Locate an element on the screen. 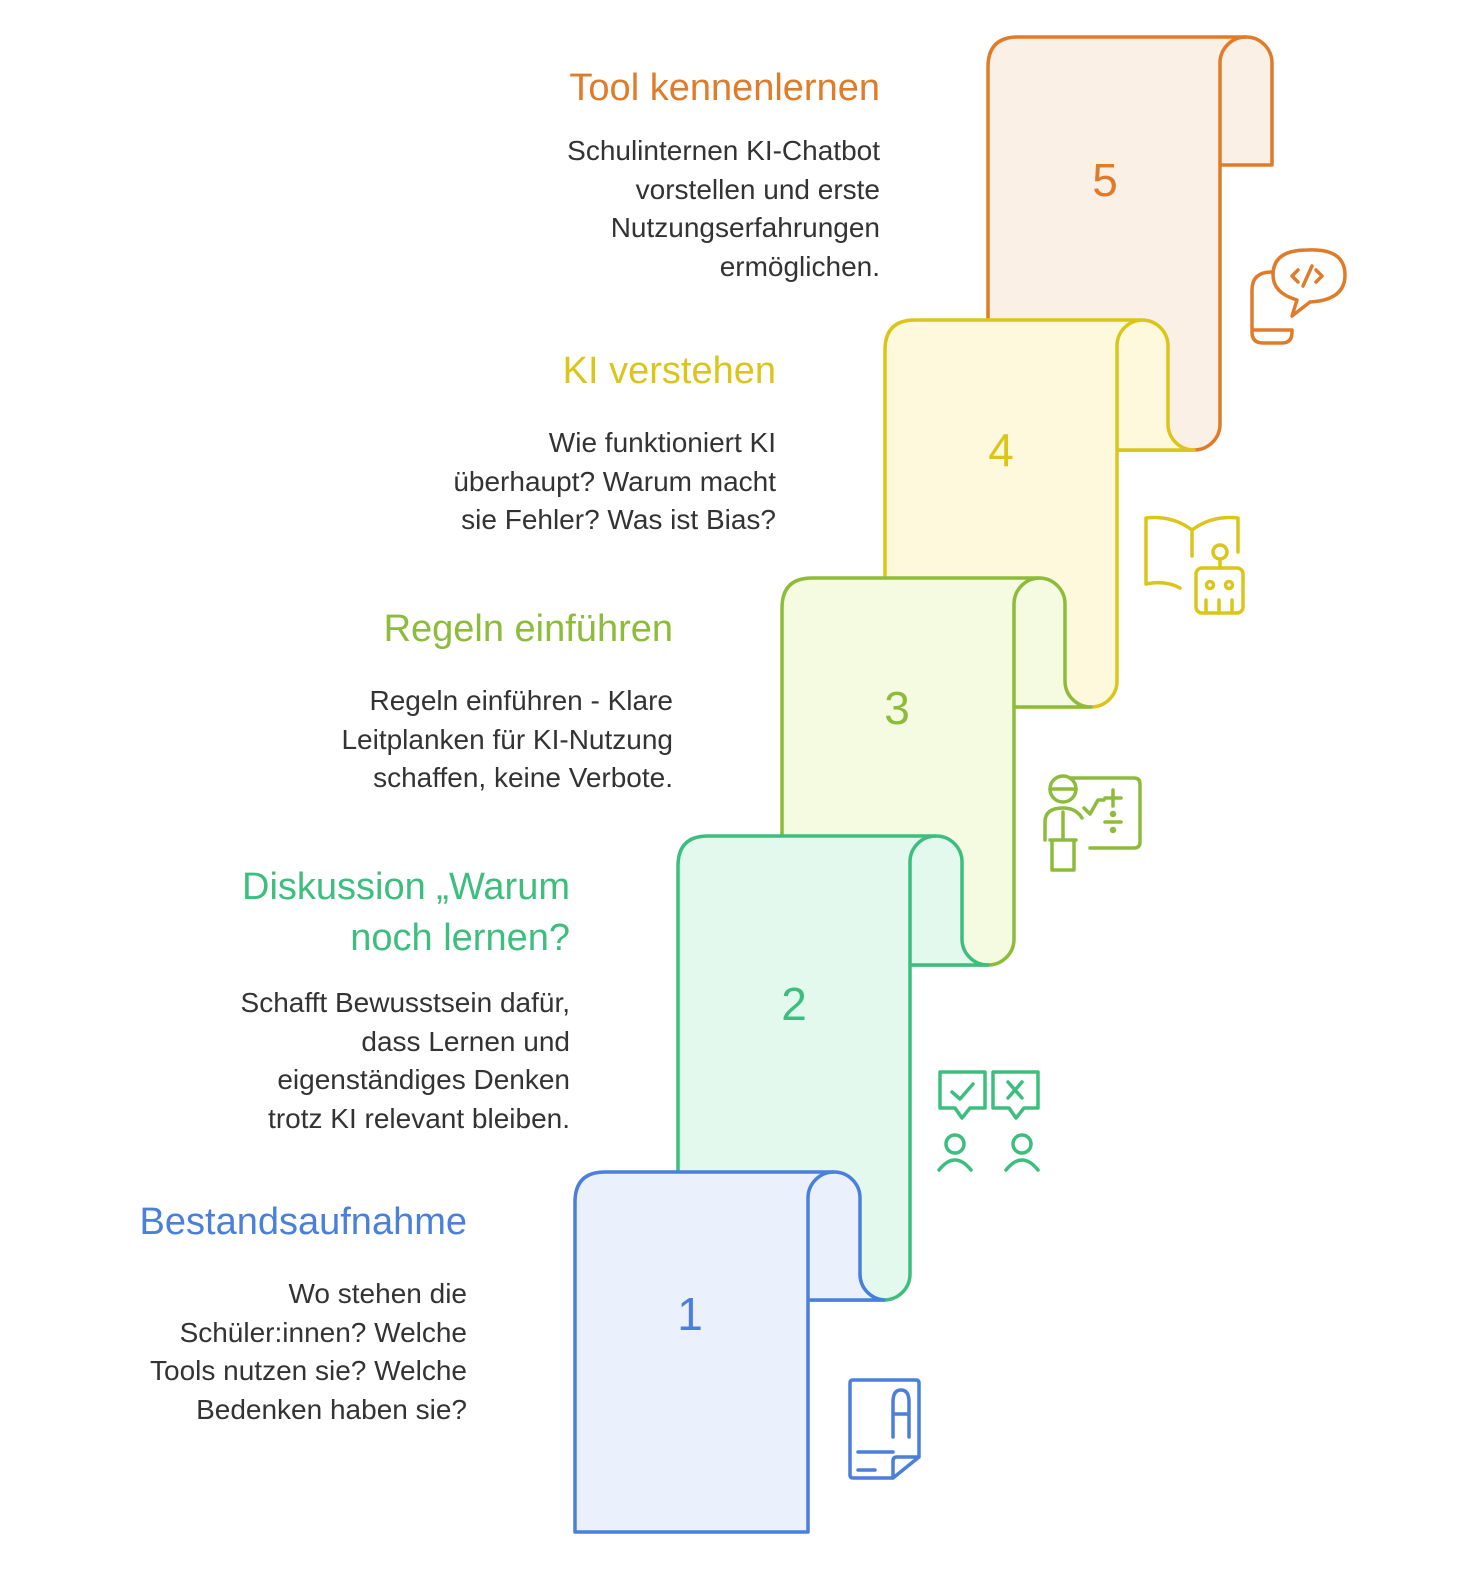 The width and height of the screenshot is (1462, 1588). desc-line: Schüler:innen? Welche is located at coordinates (323, 1332).